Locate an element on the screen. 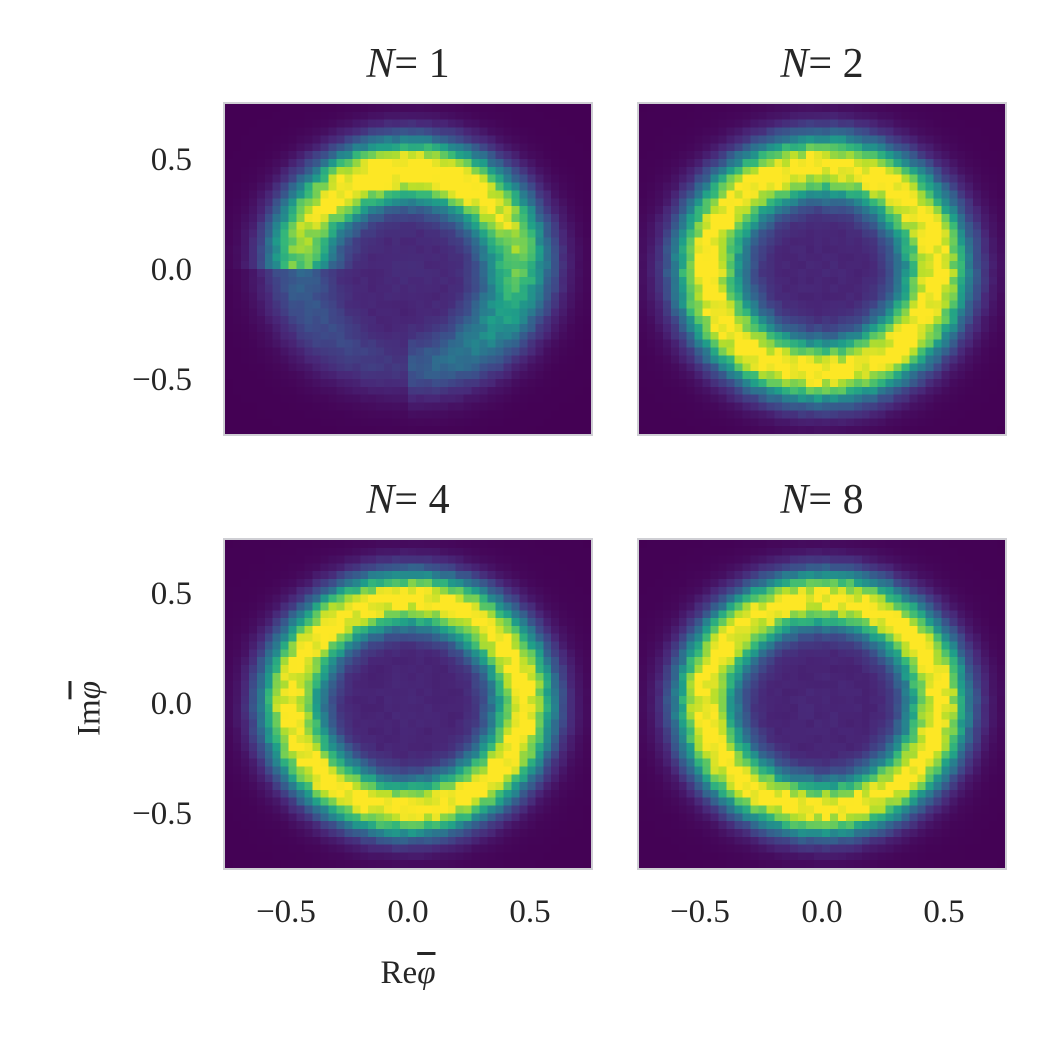 Image resolution: width=1050 pixels, height=1050 pixels. heatmap-panel-n1 is located at coordinates (408, 269).